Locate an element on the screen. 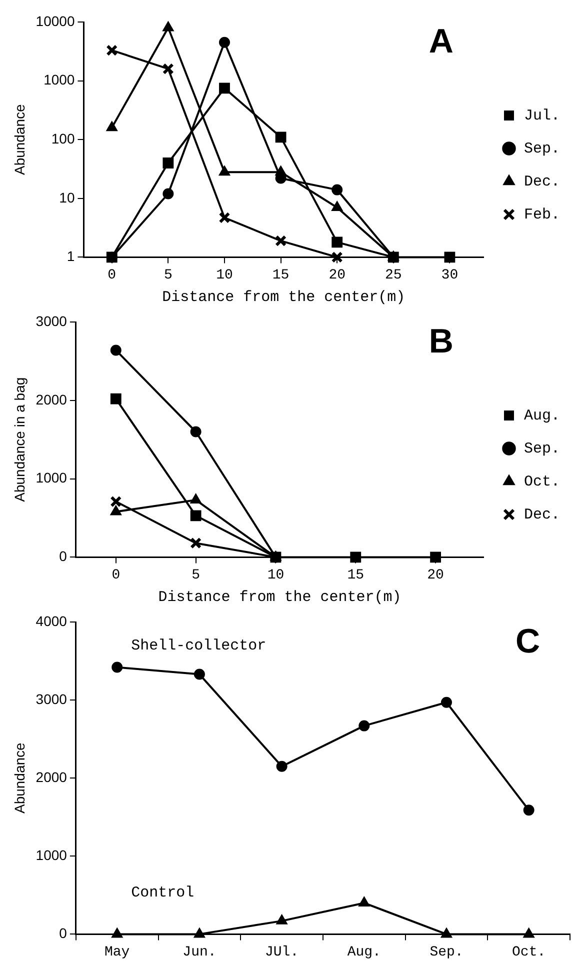  annotation: C is located at coordinates (527, 641).